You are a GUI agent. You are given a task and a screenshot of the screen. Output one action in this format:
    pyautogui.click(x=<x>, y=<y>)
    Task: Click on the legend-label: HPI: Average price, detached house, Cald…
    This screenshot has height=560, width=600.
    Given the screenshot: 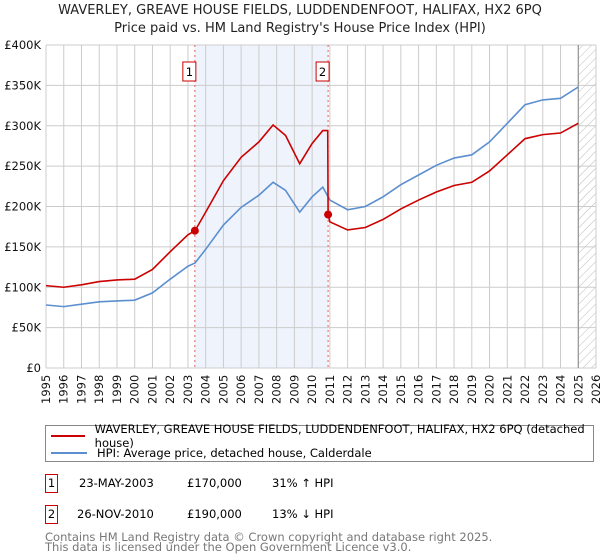 What is the action you would take?
    pyautogui.click(x=234, y=453)
    